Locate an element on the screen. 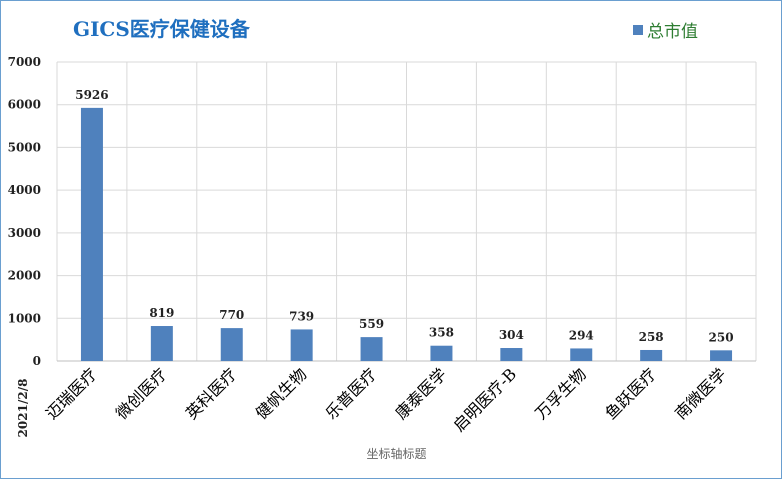 This screenshot has height=479, width=782. category-label: 英科医疗 is located at coordinates (211, 393).